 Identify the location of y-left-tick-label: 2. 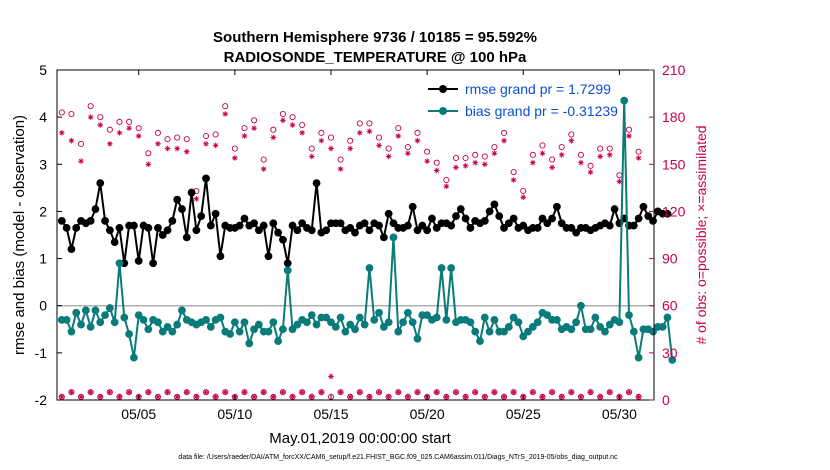
(43, 211).